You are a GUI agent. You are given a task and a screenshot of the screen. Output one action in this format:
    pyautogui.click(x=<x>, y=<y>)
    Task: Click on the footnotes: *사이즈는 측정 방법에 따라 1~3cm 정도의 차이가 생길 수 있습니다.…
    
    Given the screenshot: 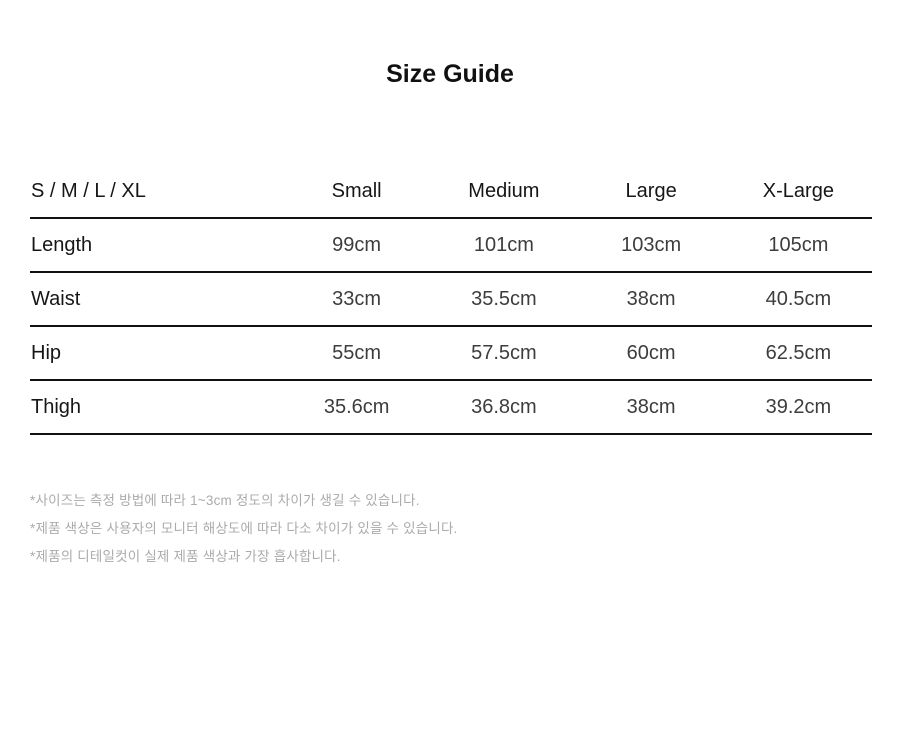 What is the action you would take?
    pyautogui.click(x=465, y=529)
    